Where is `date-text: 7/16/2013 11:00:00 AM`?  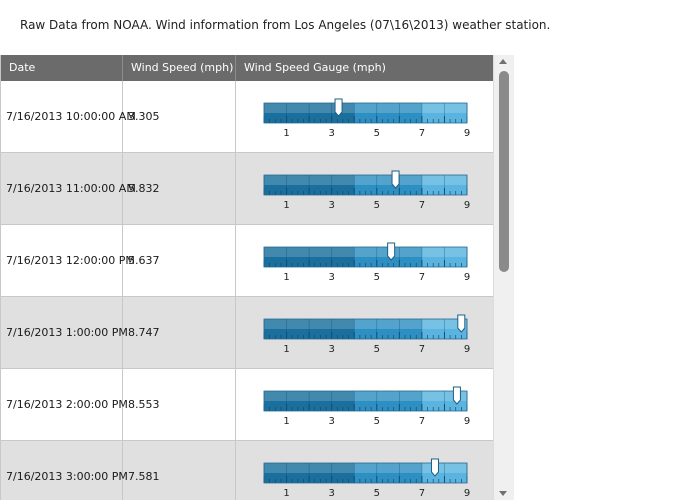 date-text: 7/16/2013 11:00:00 AM is located at coordinates (71, 188).